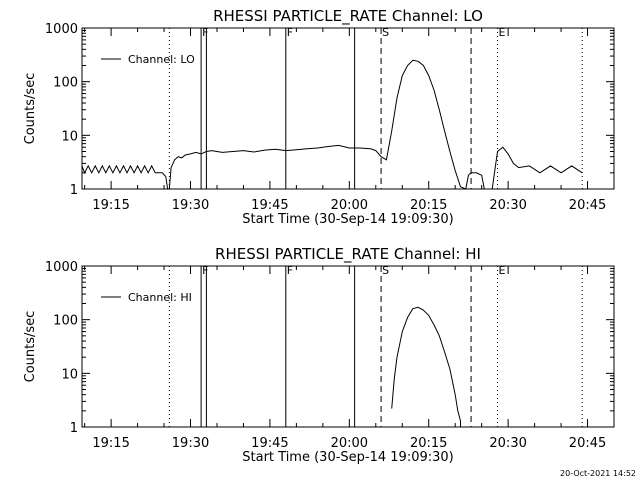 The width and height of the screenshot is (640, 480). What do you see at coordinates (426, 366) in the screenshot?
I see `series-line` at bounding box center [426, 366].